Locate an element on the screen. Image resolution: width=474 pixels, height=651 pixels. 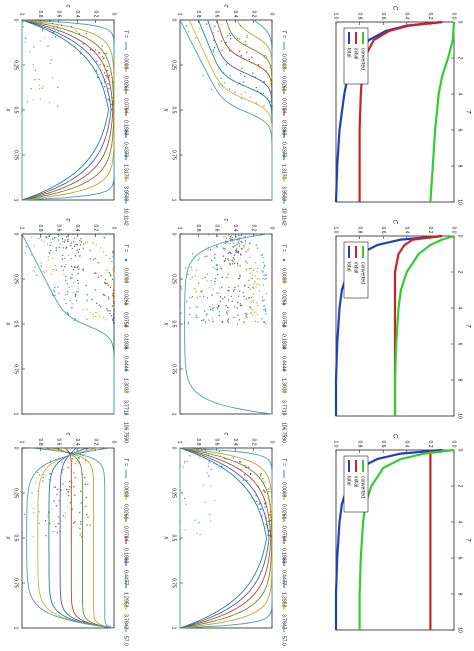
series-line is located at coordinates (76, 538).